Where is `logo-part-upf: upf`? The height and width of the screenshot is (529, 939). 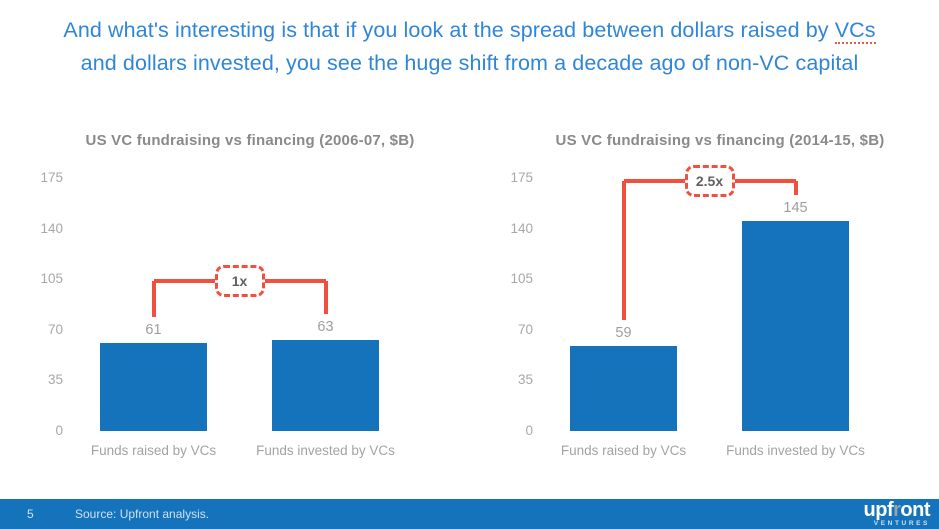 logo-part-upf: upf is located at coordinates (878, 510).